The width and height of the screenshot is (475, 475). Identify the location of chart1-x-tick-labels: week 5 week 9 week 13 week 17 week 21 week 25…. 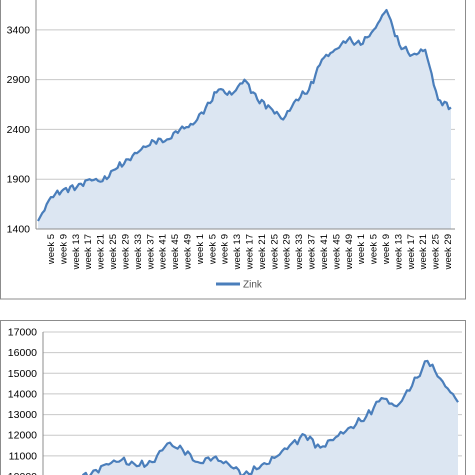
(250, 252).